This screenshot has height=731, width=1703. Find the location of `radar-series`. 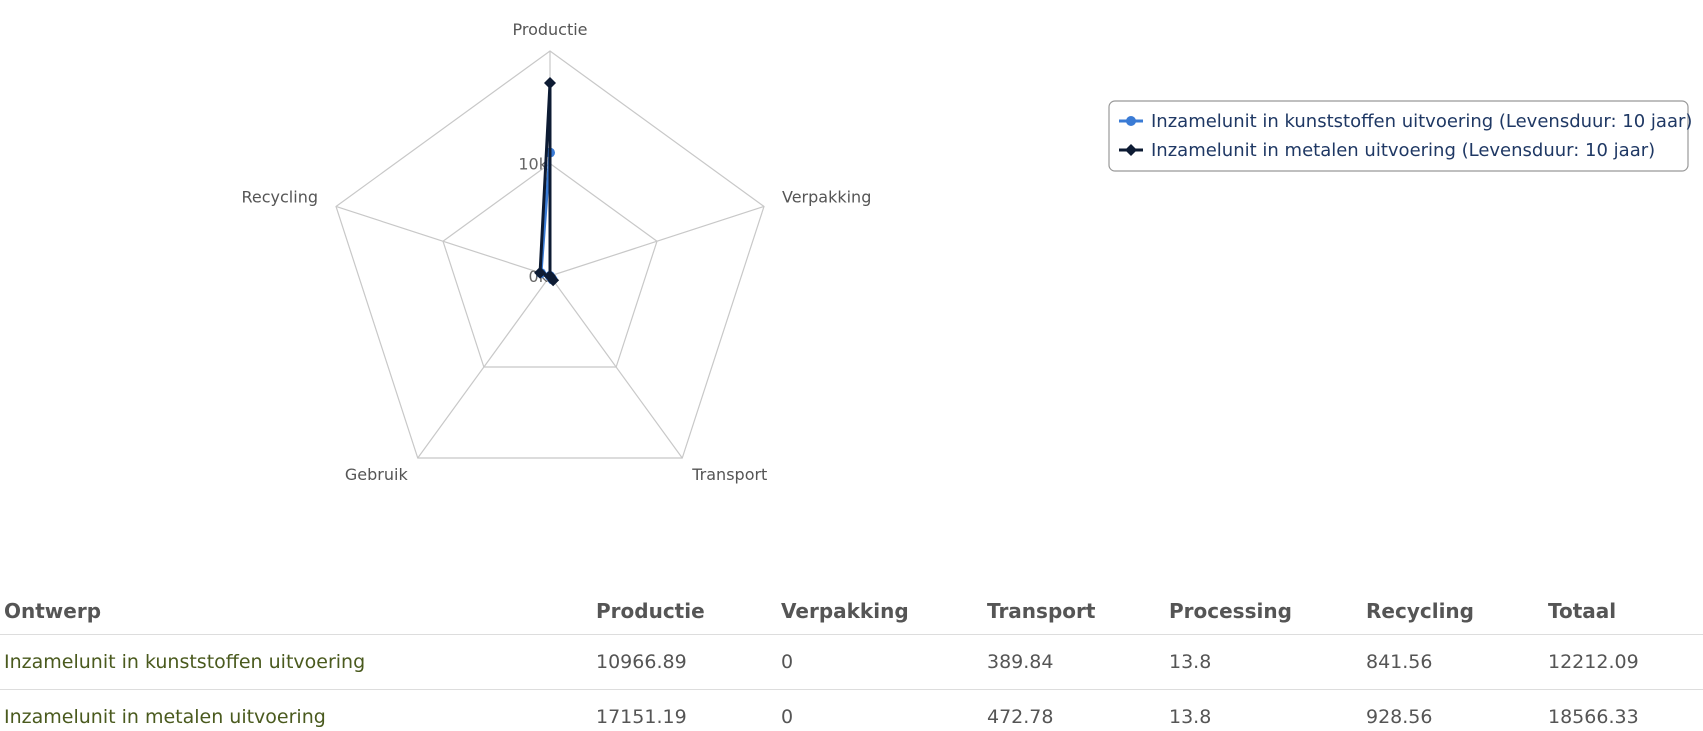

radar-series is located at coordinates (547, 182).